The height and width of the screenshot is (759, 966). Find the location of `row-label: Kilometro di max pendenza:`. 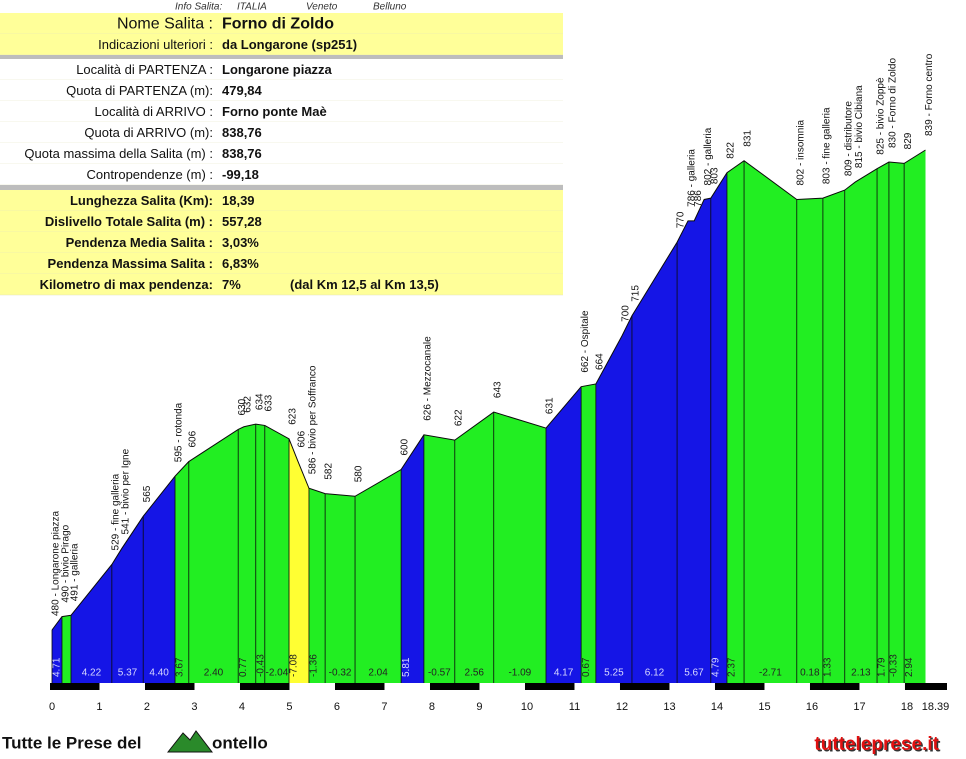

row-label: Kilometro di max pendenza: is located at coordinates (126, 284).